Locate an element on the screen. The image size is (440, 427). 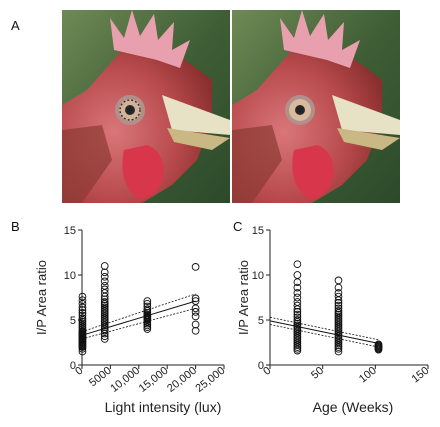
x-tick-label: 20,000 is located at coordinates (182, 380).